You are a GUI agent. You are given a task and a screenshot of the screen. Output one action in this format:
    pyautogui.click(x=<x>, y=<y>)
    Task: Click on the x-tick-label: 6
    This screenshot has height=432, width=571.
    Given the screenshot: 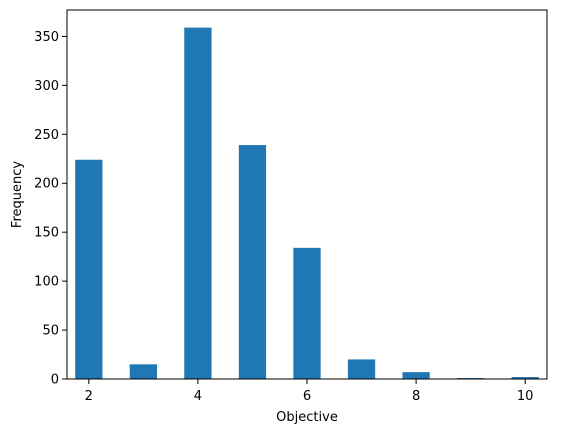 What is the action you would take?
    pyautogui.click(x=307, y=396)
    